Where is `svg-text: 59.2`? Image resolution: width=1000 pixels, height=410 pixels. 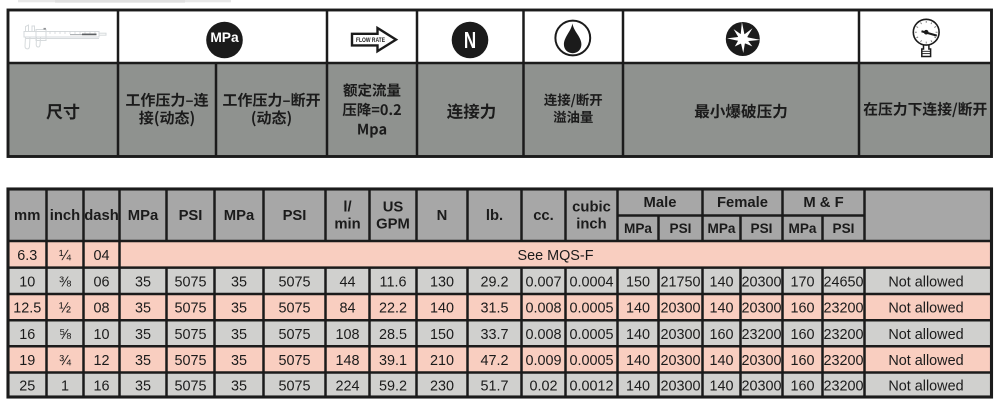 svg-text: 59.2 is located at coordinates (393, 387).